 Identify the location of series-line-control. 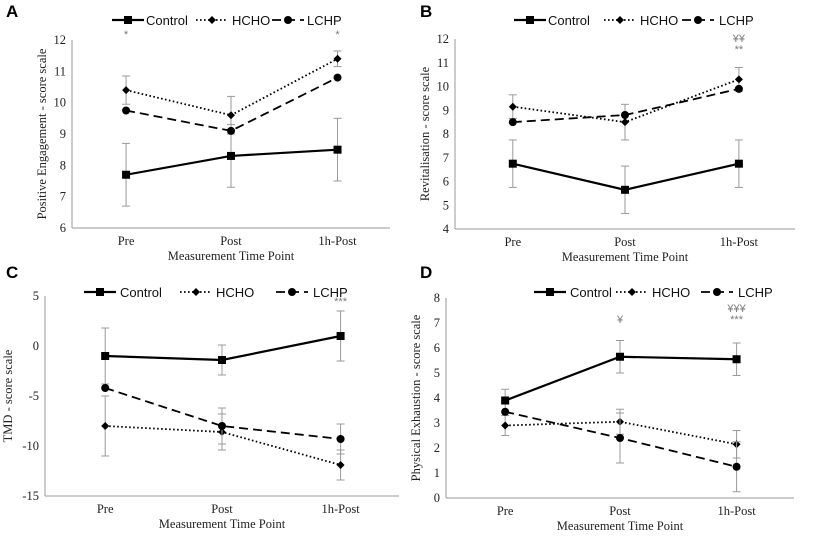
(620, 378).